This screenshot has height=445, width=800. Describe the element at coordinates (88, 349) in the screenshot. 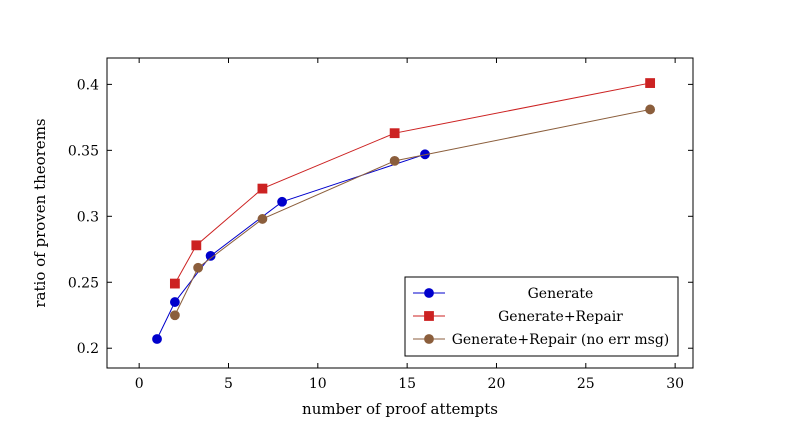

I see `y-tick-label: 0.2` at that location.